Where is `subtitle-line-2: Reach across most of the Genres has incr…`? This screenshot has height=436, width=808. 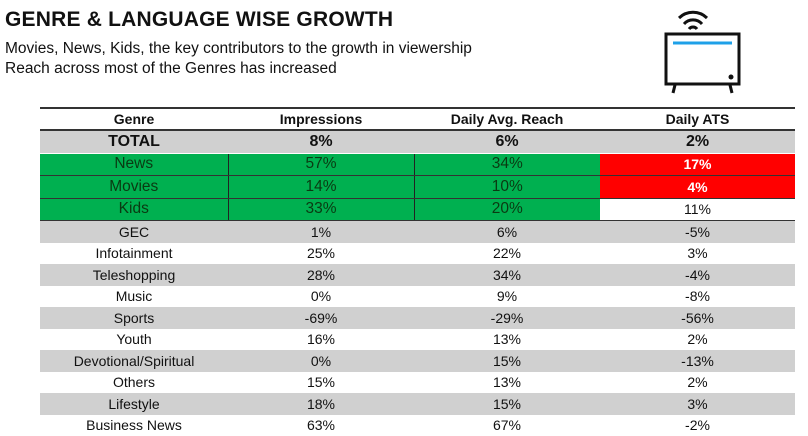
subtitle-line-2: Reach across most of the Genres has incr… is located at coordinates (171, 69).